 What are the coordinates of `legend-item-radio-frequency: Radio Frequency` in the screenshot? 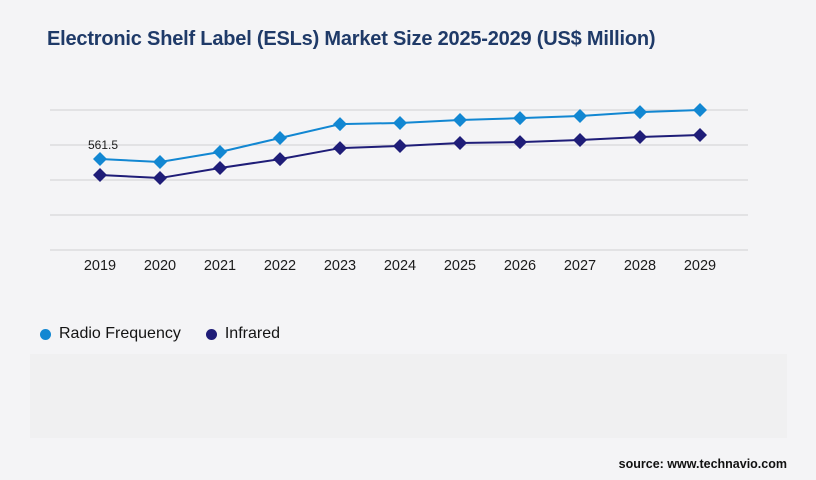 It's located at (110, 334).